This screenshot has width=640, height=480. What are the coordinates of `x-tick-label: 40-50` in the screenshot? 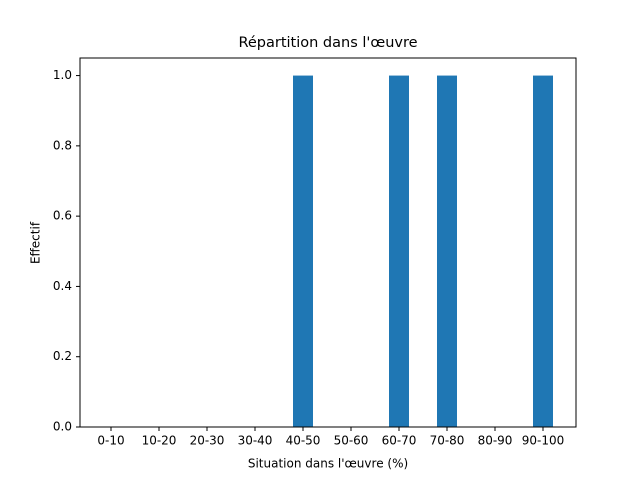 It's located at (303, 441).